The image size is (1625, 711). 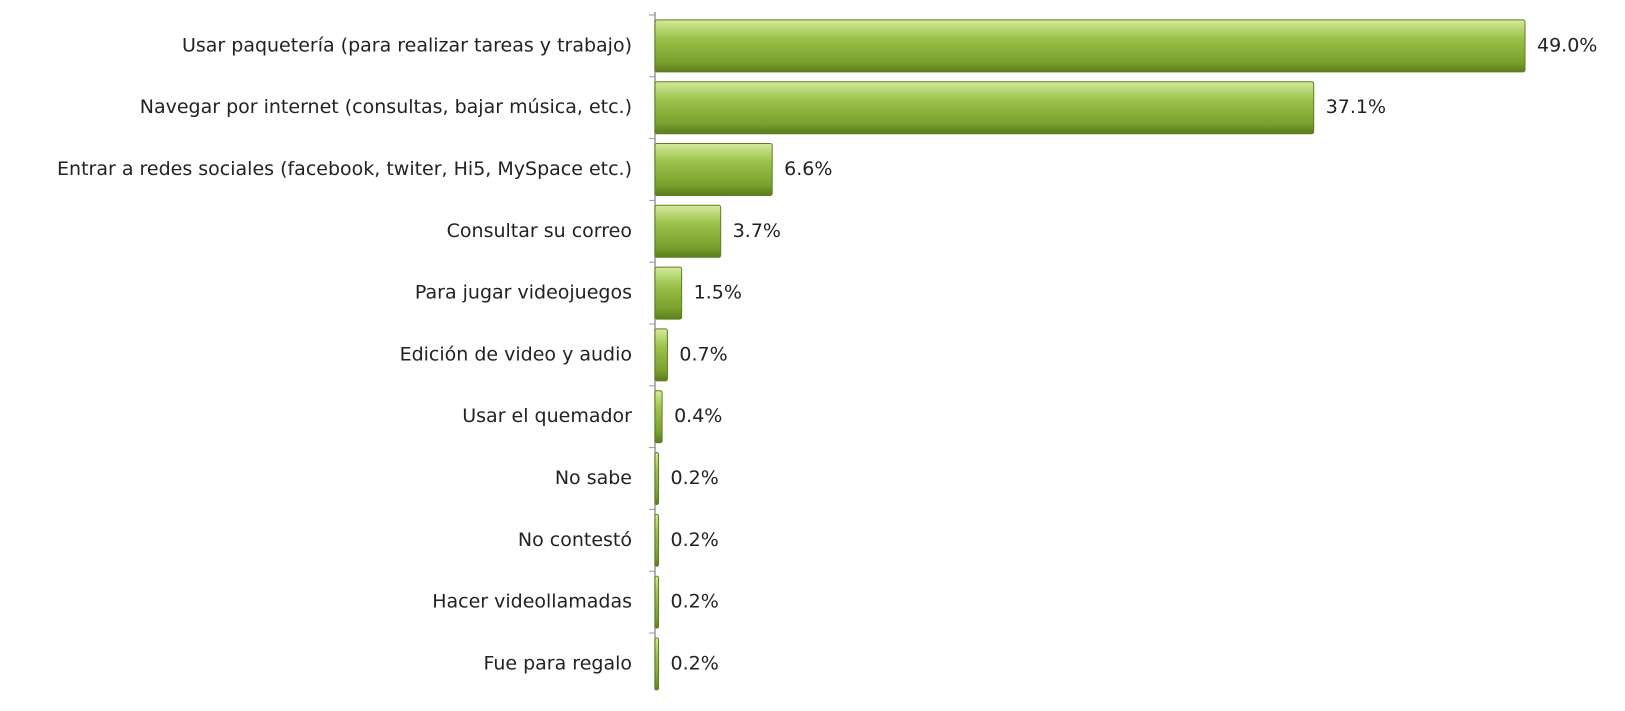 I want to click on category-label: No sabe, so click(x=593, y=478).